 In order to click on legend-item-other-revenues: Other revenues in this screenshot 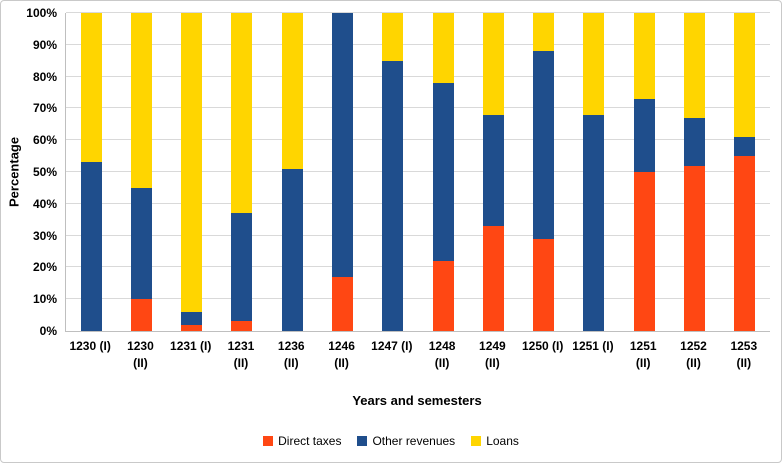, I will do `click(406, 441)`.